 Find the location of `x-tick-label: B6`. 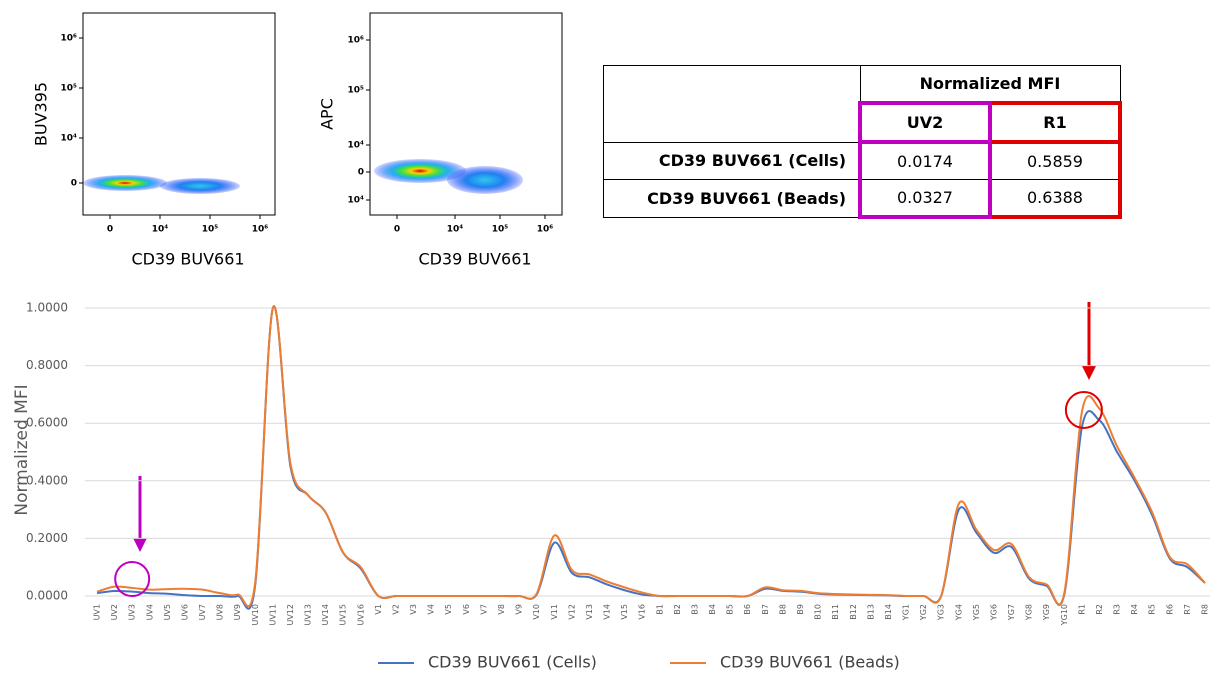

x-tick-label: B6 is located at coordinates (747, 609).